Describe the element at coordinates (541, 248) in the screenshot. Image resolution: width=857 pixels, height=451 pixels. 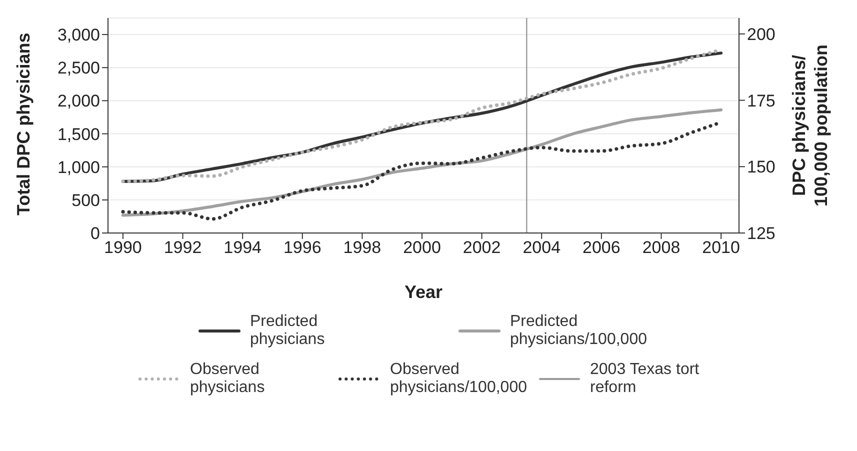
I see `x-tick-label: 2004` at that location.